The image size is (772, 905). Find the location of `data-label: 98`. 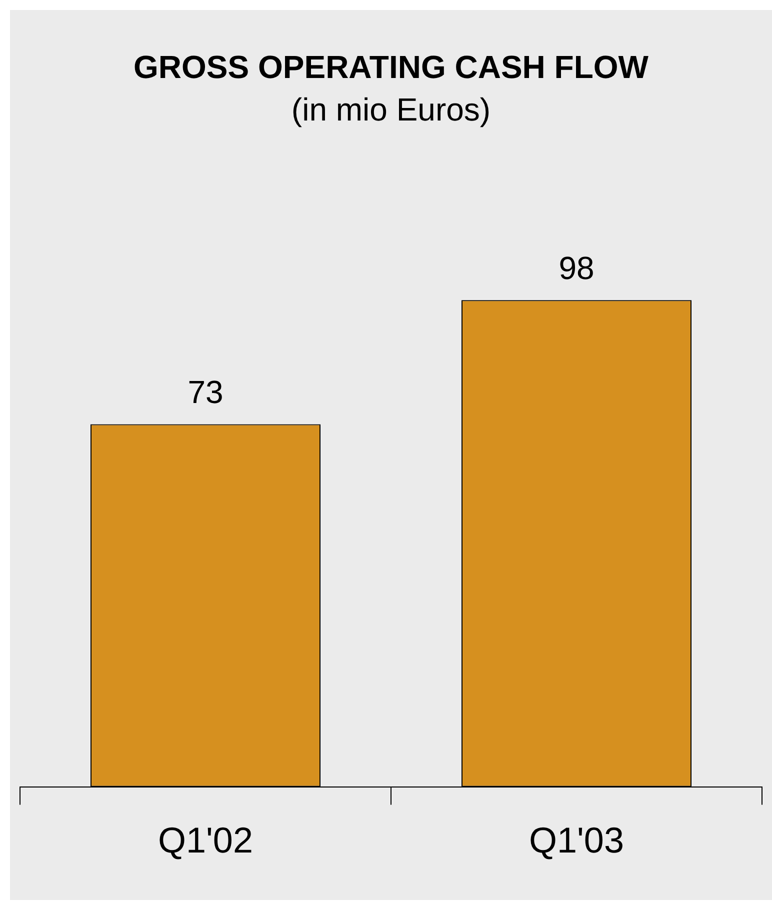

data-label: 98 is located at coordinates (576, 268).